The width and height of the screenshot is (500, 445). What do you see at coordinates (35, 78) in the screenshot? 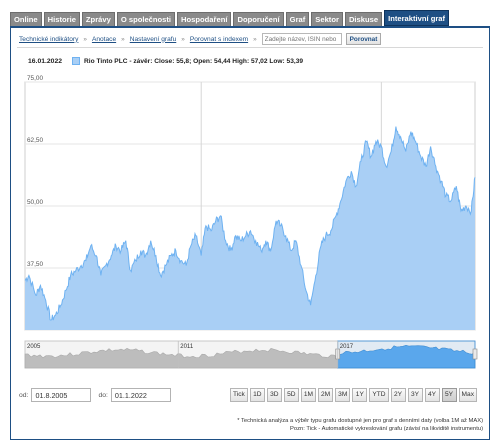
I see `y-tick-label: 75,00` at bounding box center [35, 78].